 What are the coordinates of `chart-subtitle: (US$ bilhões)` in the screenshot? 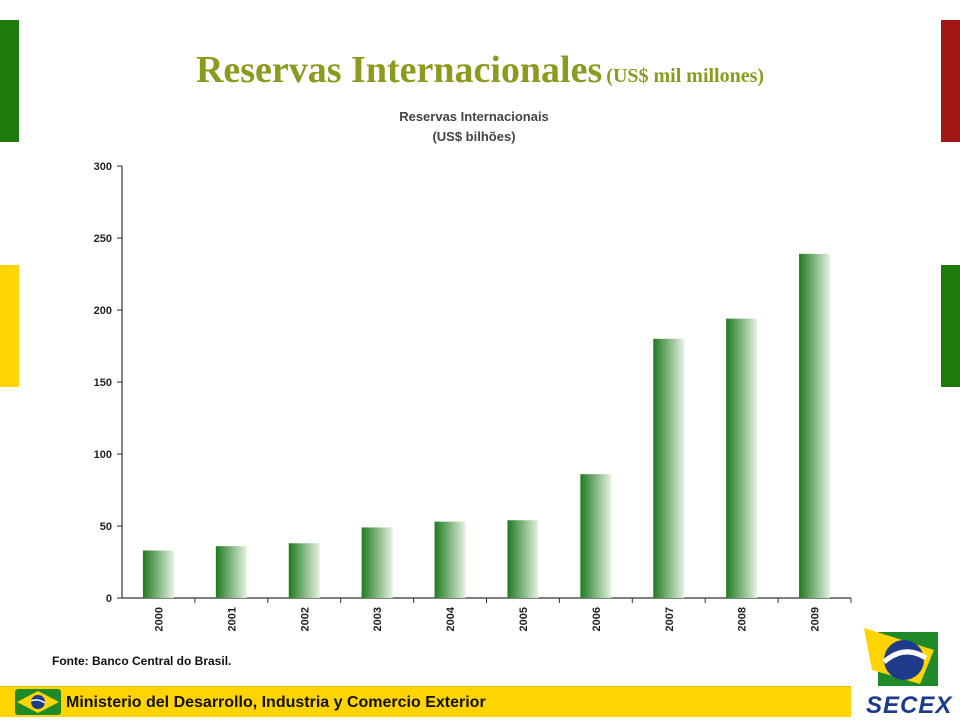 It's located at (473, 136).